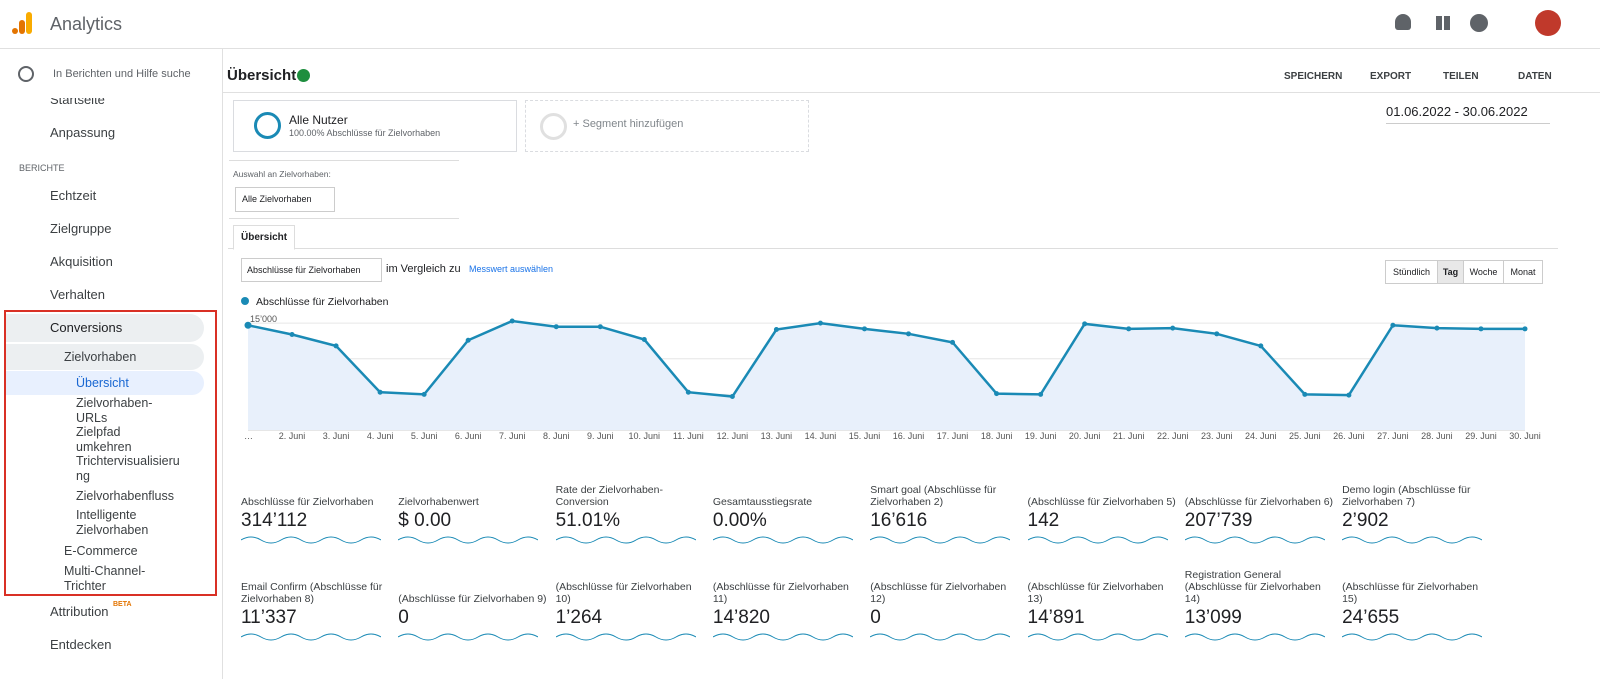  Describe the element at coordinates (73, 195) in the screenshot. I see `nav-item: Echtzeit` at that location.